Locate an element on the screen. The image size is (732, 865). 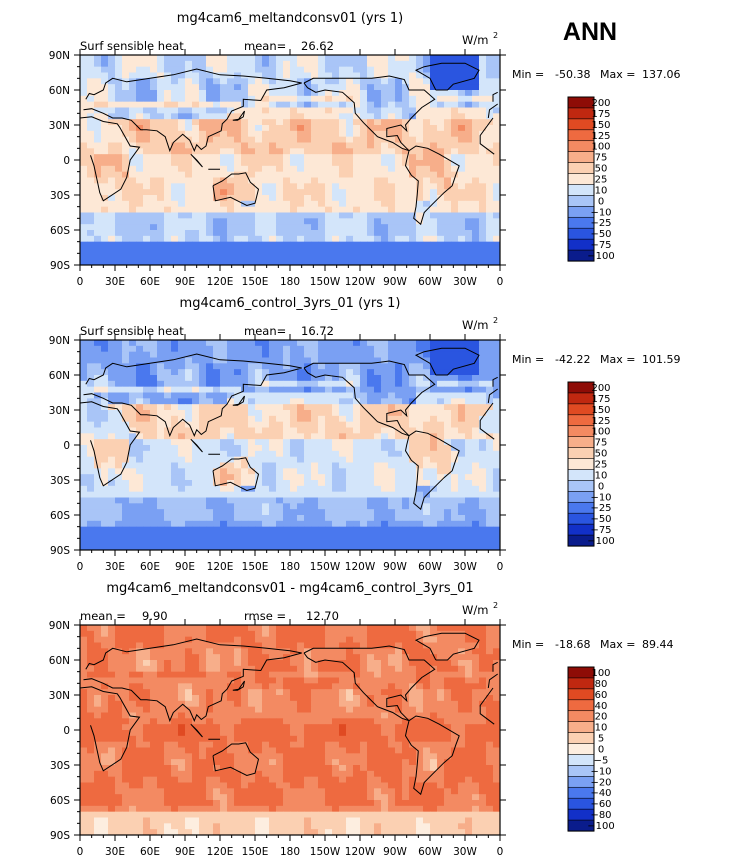
colorbar-label: 50 is located at coordinates (601, 169).